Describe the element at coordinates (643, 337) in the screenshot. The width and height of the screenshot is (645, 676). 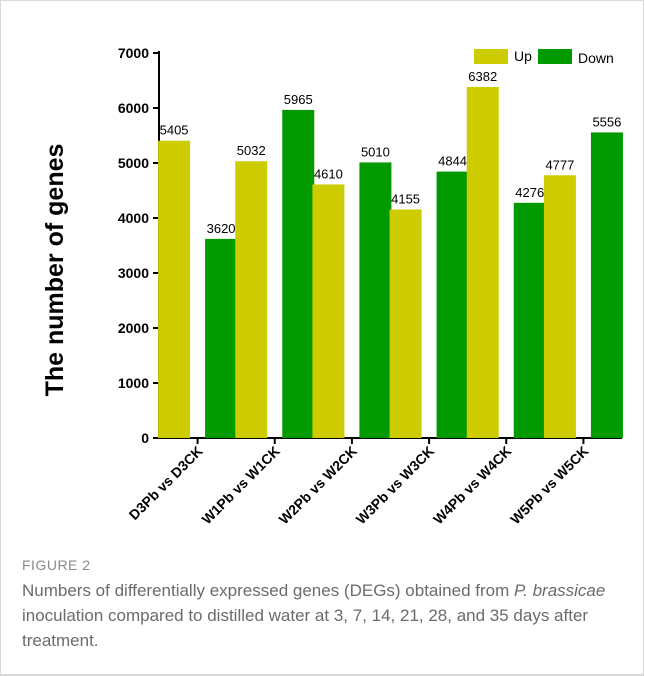
I see `frame-border-right` at that location.